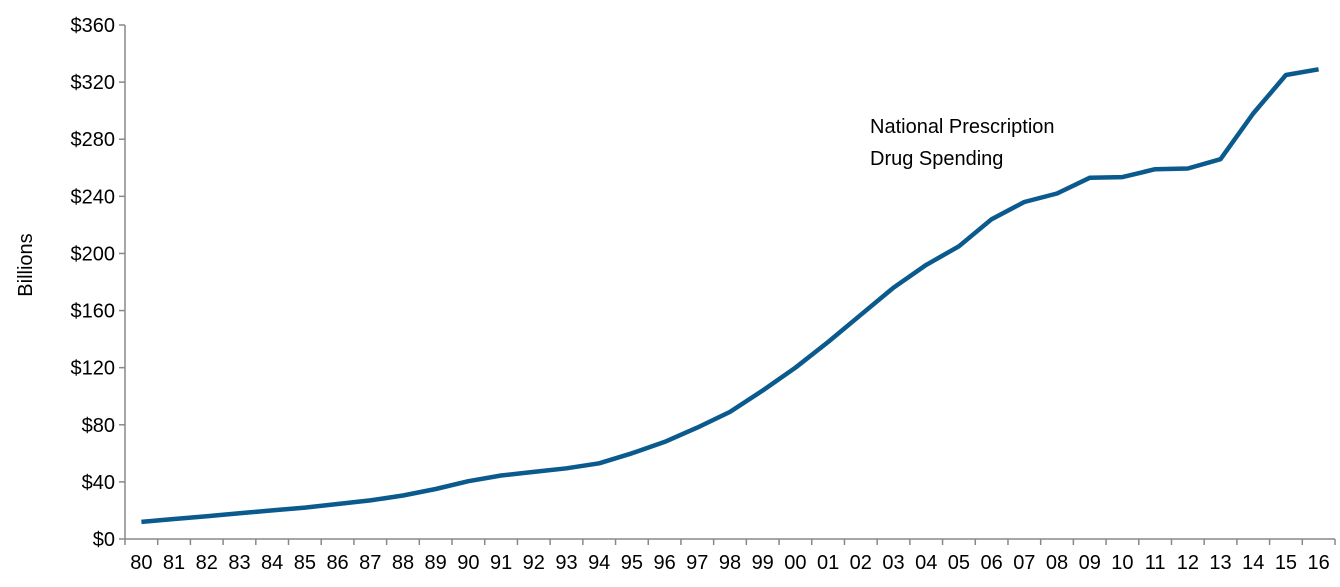 The width and height of the screenshot is (1340, 587). What do you see at coordinates (1122, 563) in the screenshot?
I see `x-tick-label: 10` at bounding box center [1122, 563].